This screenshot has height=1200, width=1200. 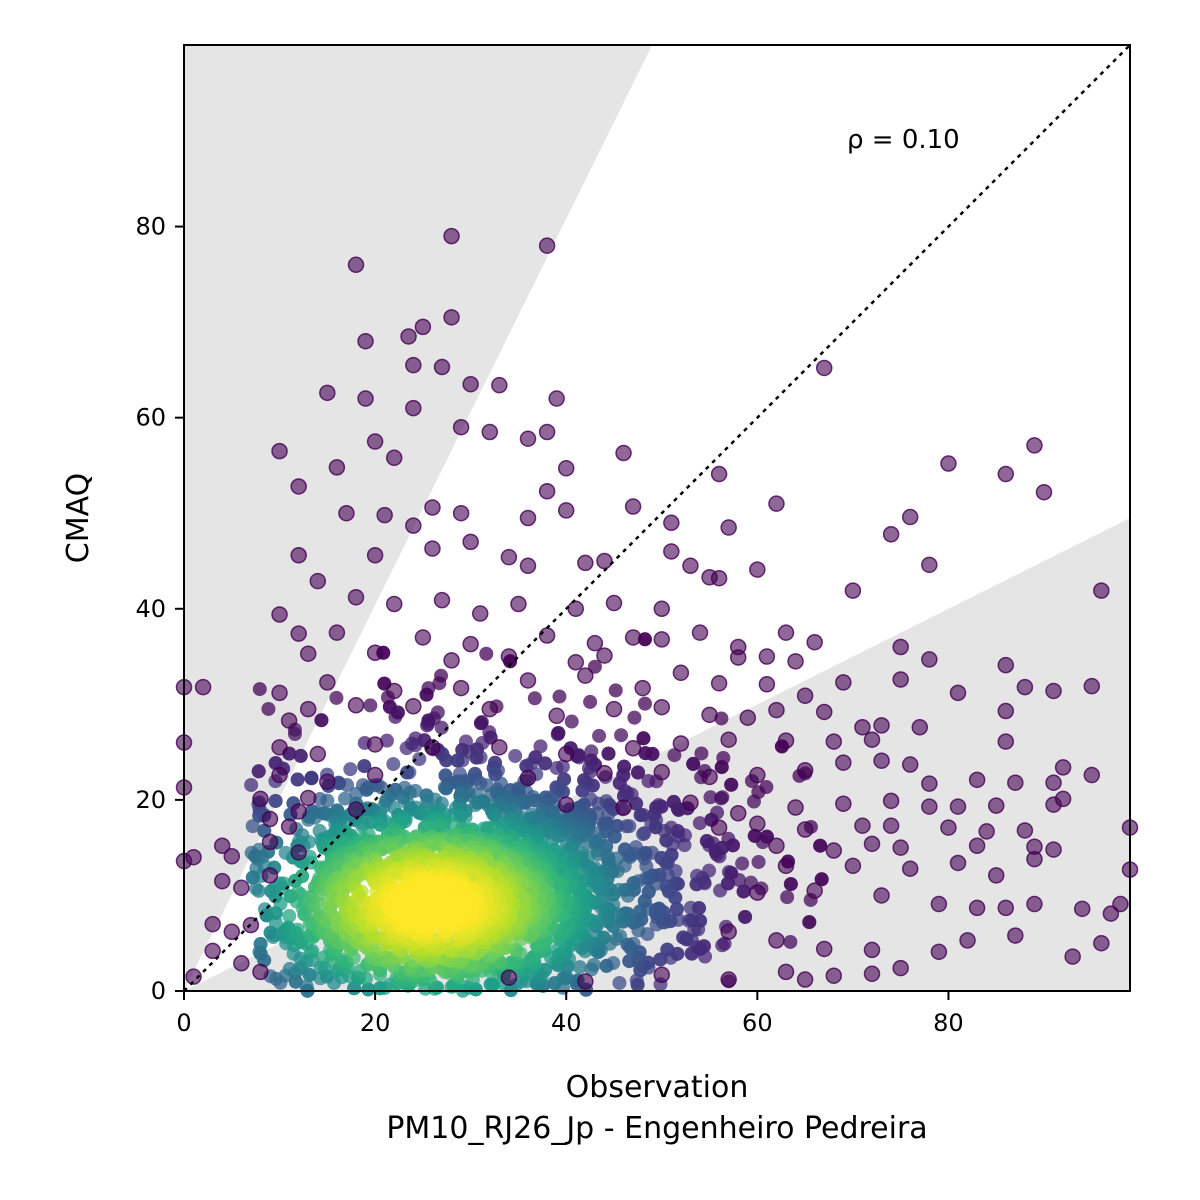 I want to click on y-tick-label: 80, so click(x=150, y=227).